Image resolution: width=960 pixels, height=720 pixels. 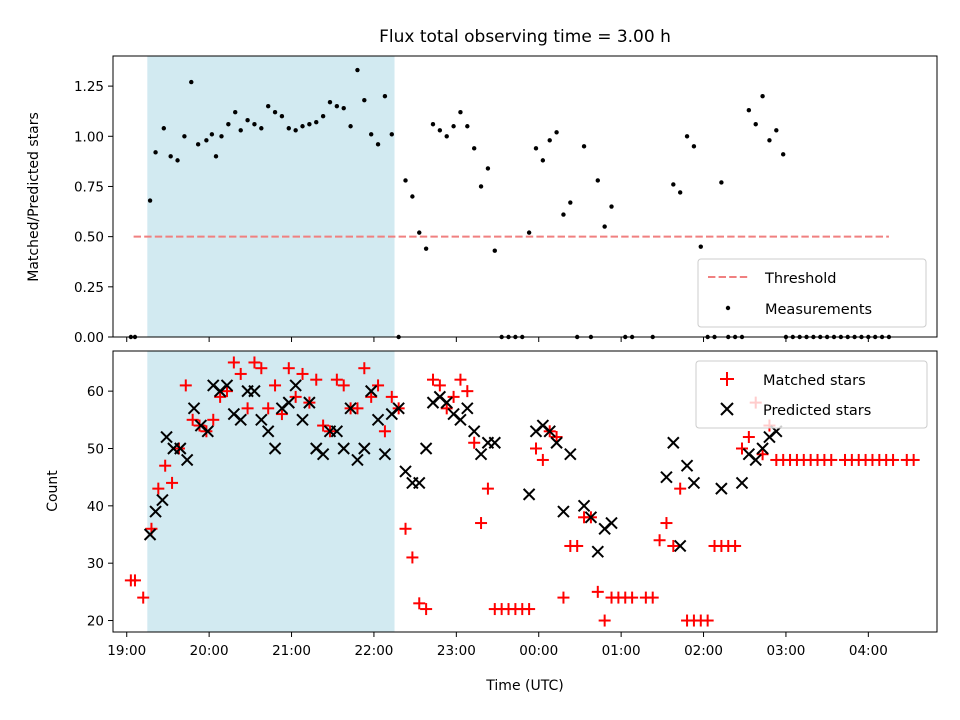 What do you see at coordinates (95, 392) in the screenshot?
I see `bottom-y-tick-label: 60` at bounding box center [95, 392].